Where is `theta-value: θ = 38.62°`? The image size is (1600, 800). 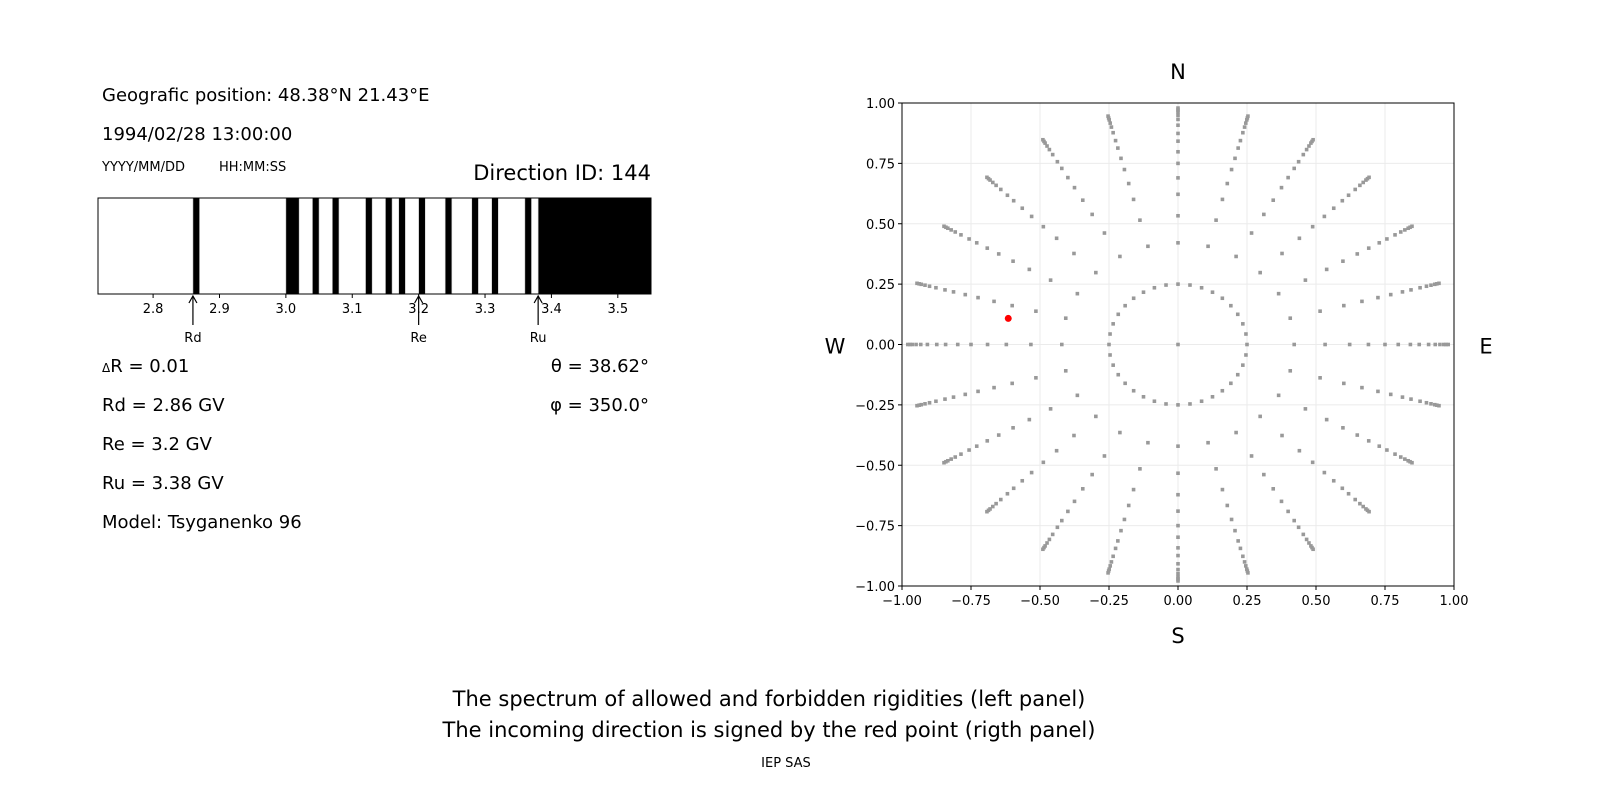
theta-value: θ = 38.62° is located at coordinates (599, 366).